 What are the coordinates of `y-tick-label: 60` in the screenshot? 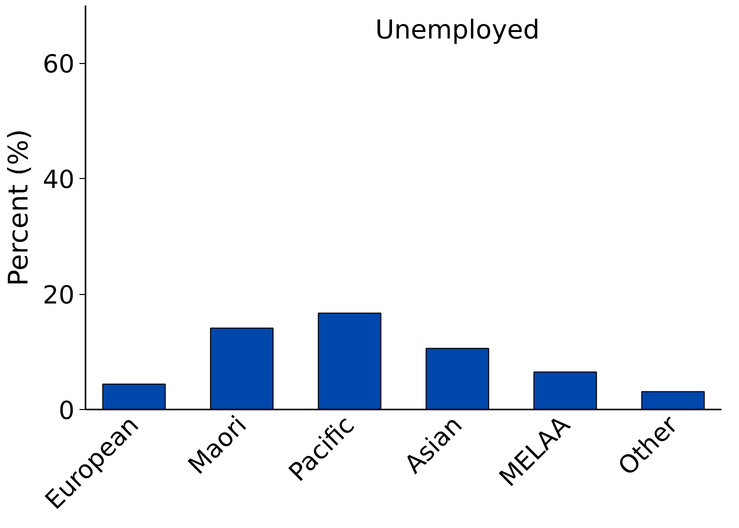 It's located at (58, 64).